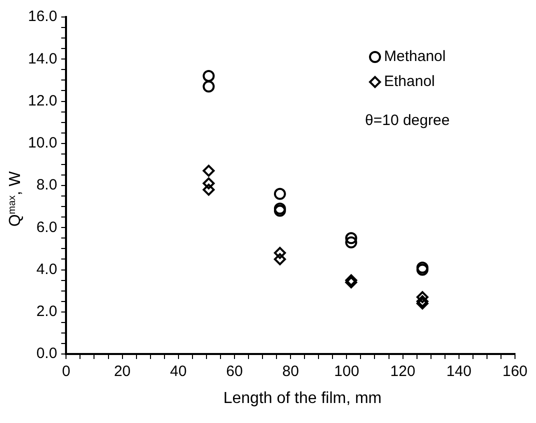 The width and height of the screenshot is (536, 423). Describe the element at coordinates (515, 371) in the screenshot. I see `x-tick-label: 160` at that location.